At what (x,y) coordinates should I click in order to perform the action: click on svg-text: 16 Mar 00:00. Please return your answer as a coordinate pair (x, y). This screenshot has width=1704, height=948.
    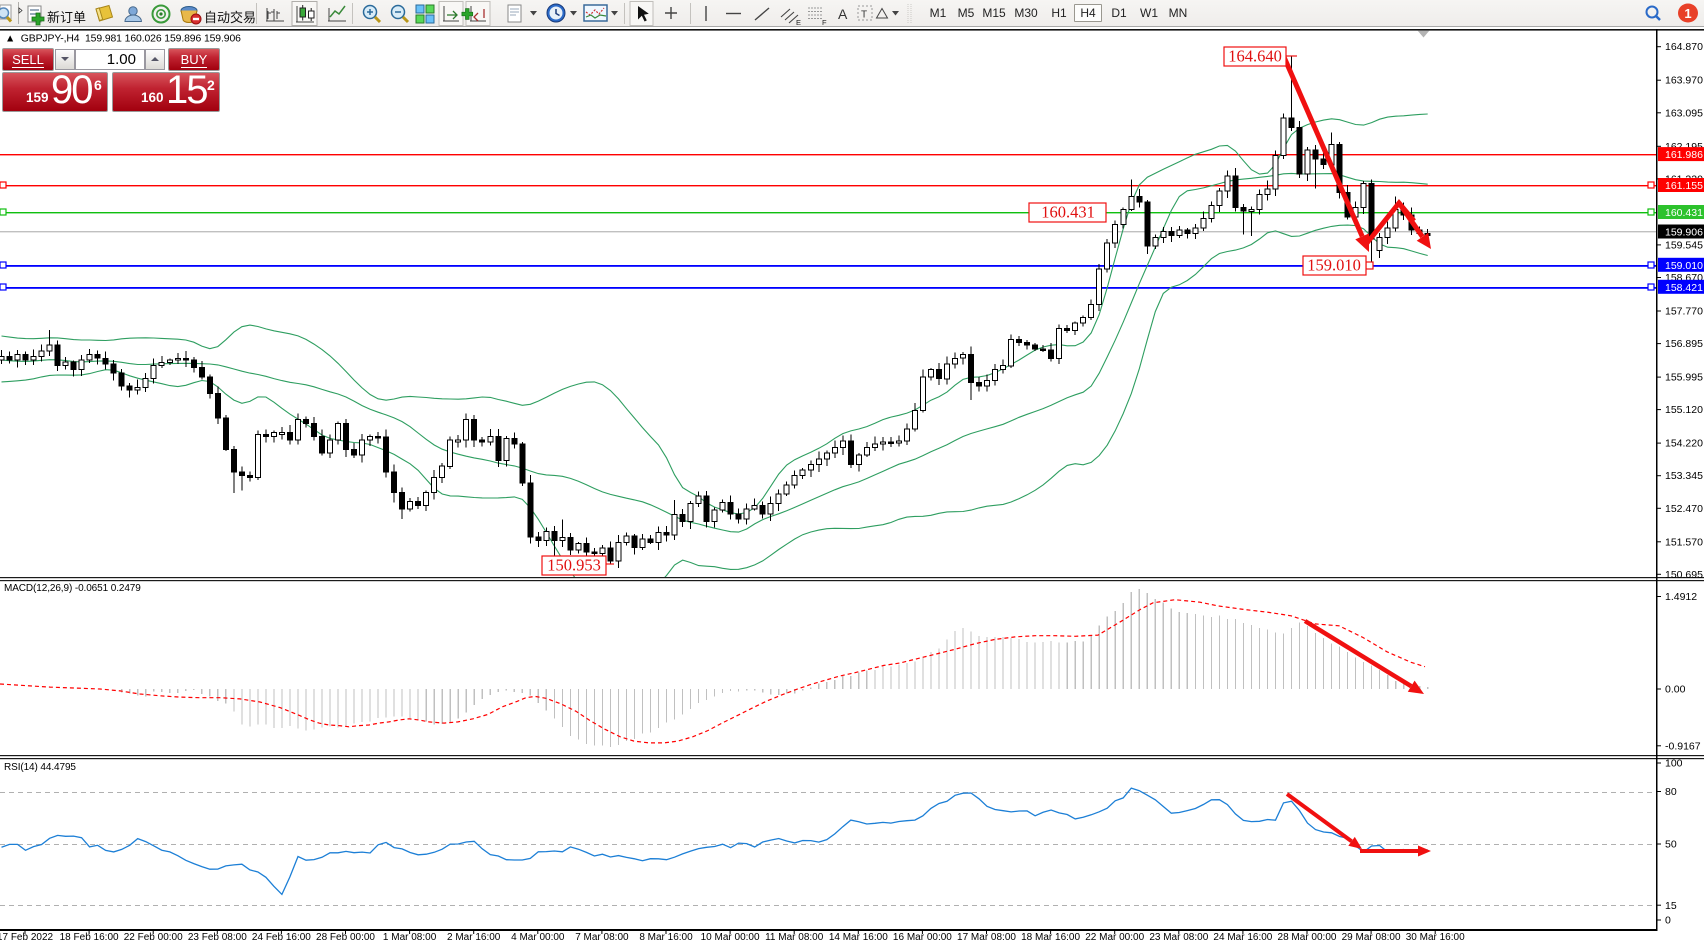
    Looking at the image, I should click on (922, 937).